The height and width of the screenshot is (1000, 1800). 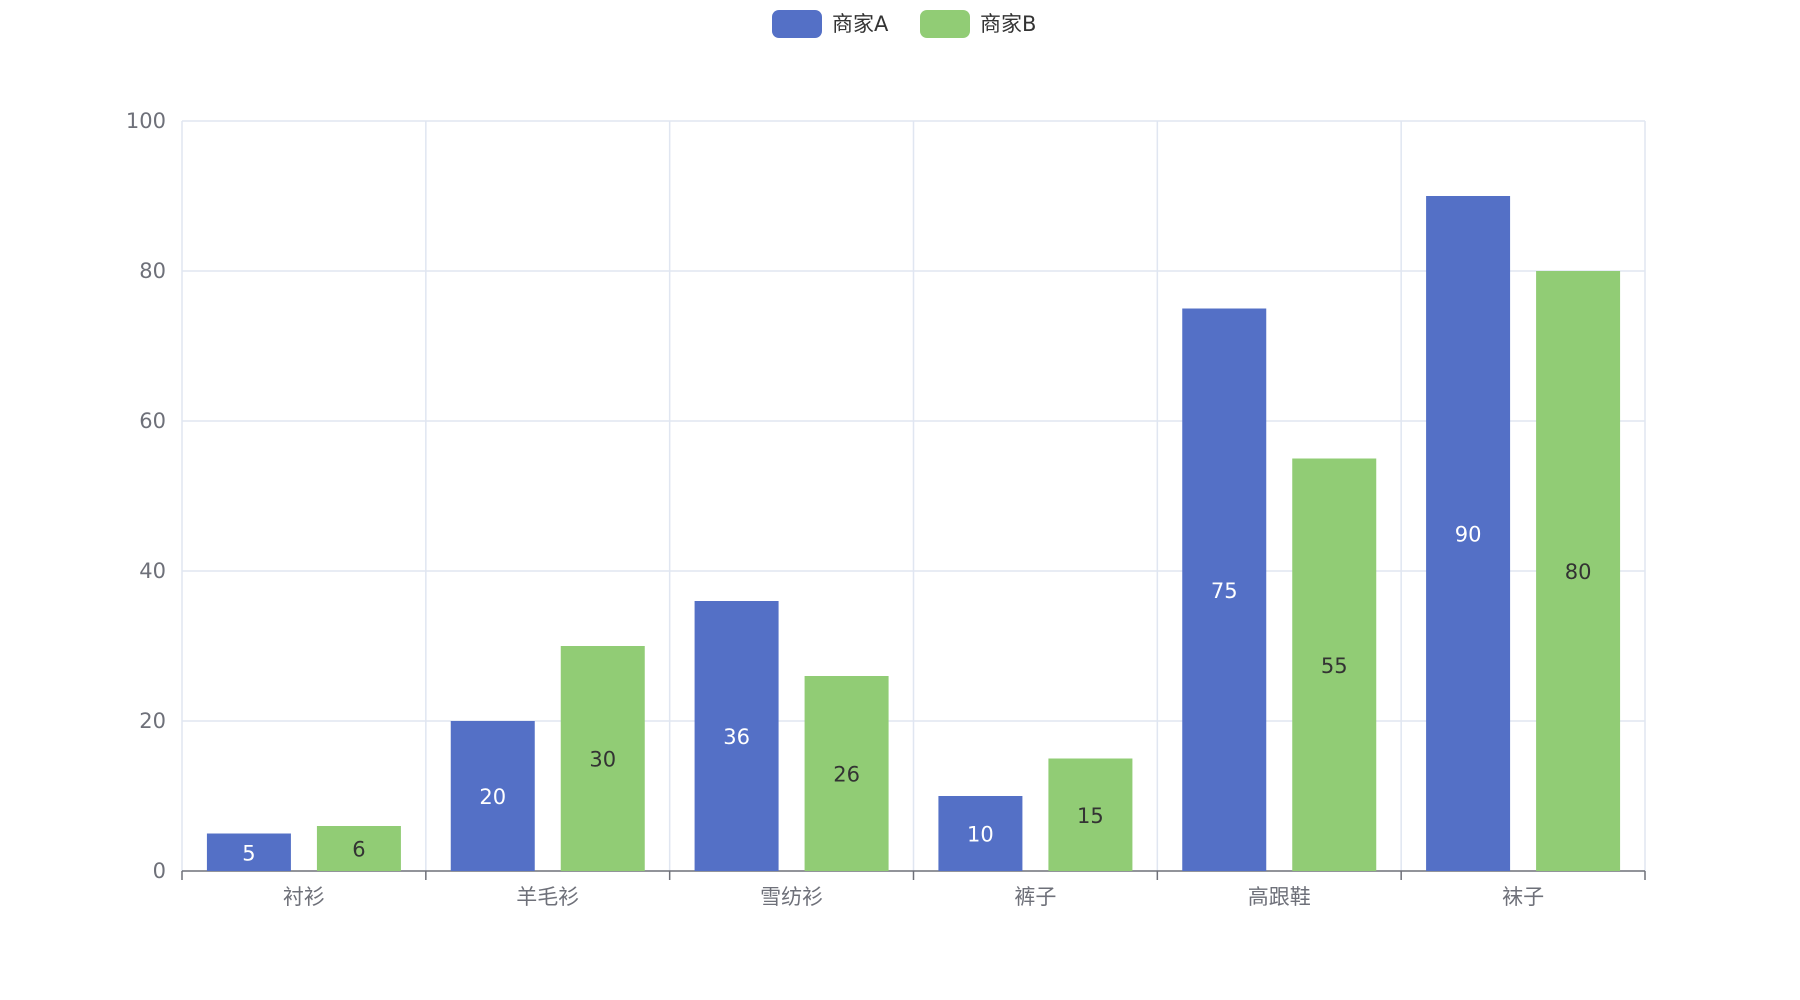 I want to click on y-tick-label: 40, so click(x=152, y=571).